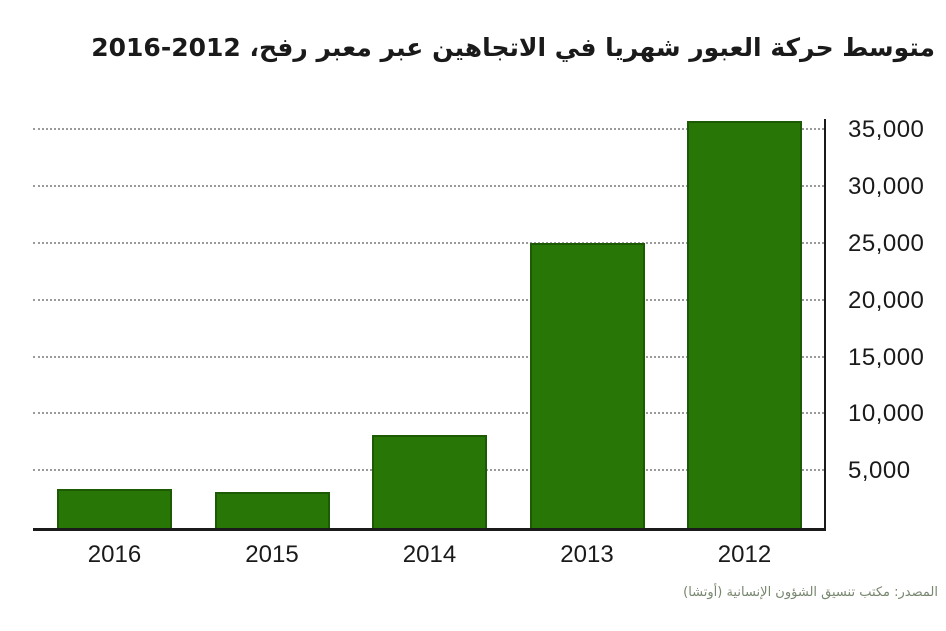 The image size is (946, 631). What do you see at coordinates (886, 300) in the screenshot?
I see `y-tick-label-20000: 20,000` at bounding box center [886, 300].